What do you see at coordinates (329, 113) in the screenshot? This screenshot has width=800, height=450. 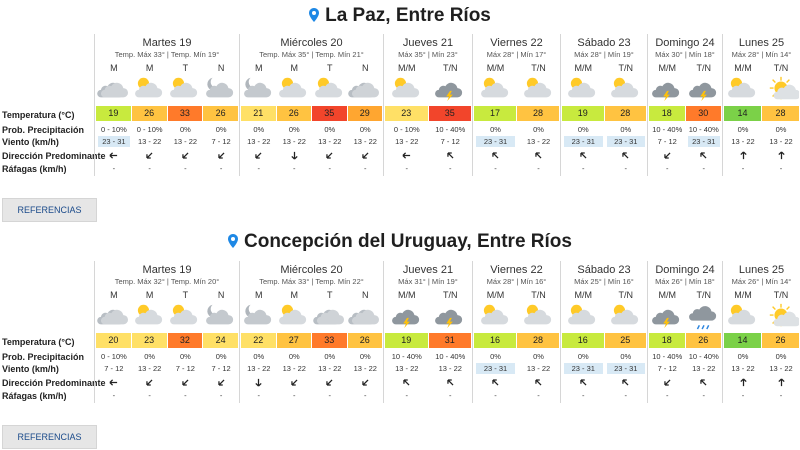 I see `temperature-cell: 35` at bounding box center [329, 113].